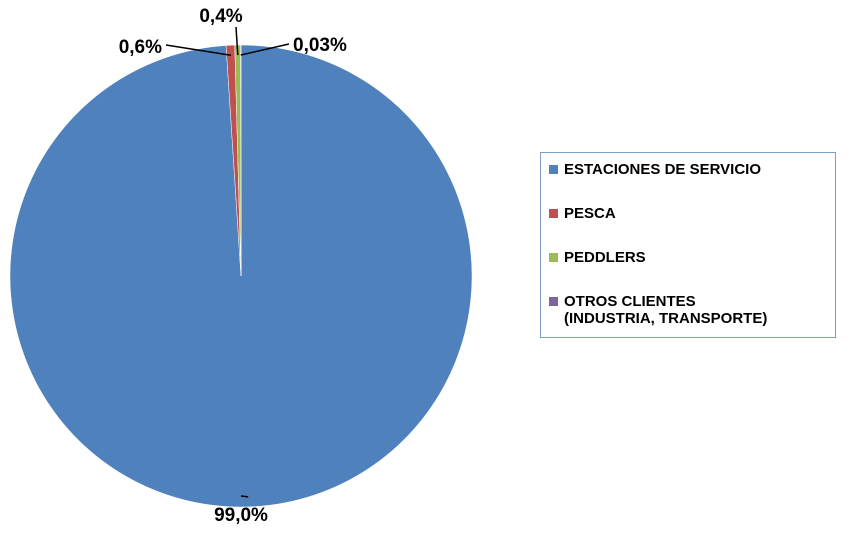 The height and width of the screenshot is (556, 852). I want to click on data-label: 99,0%, so click(241, 515).